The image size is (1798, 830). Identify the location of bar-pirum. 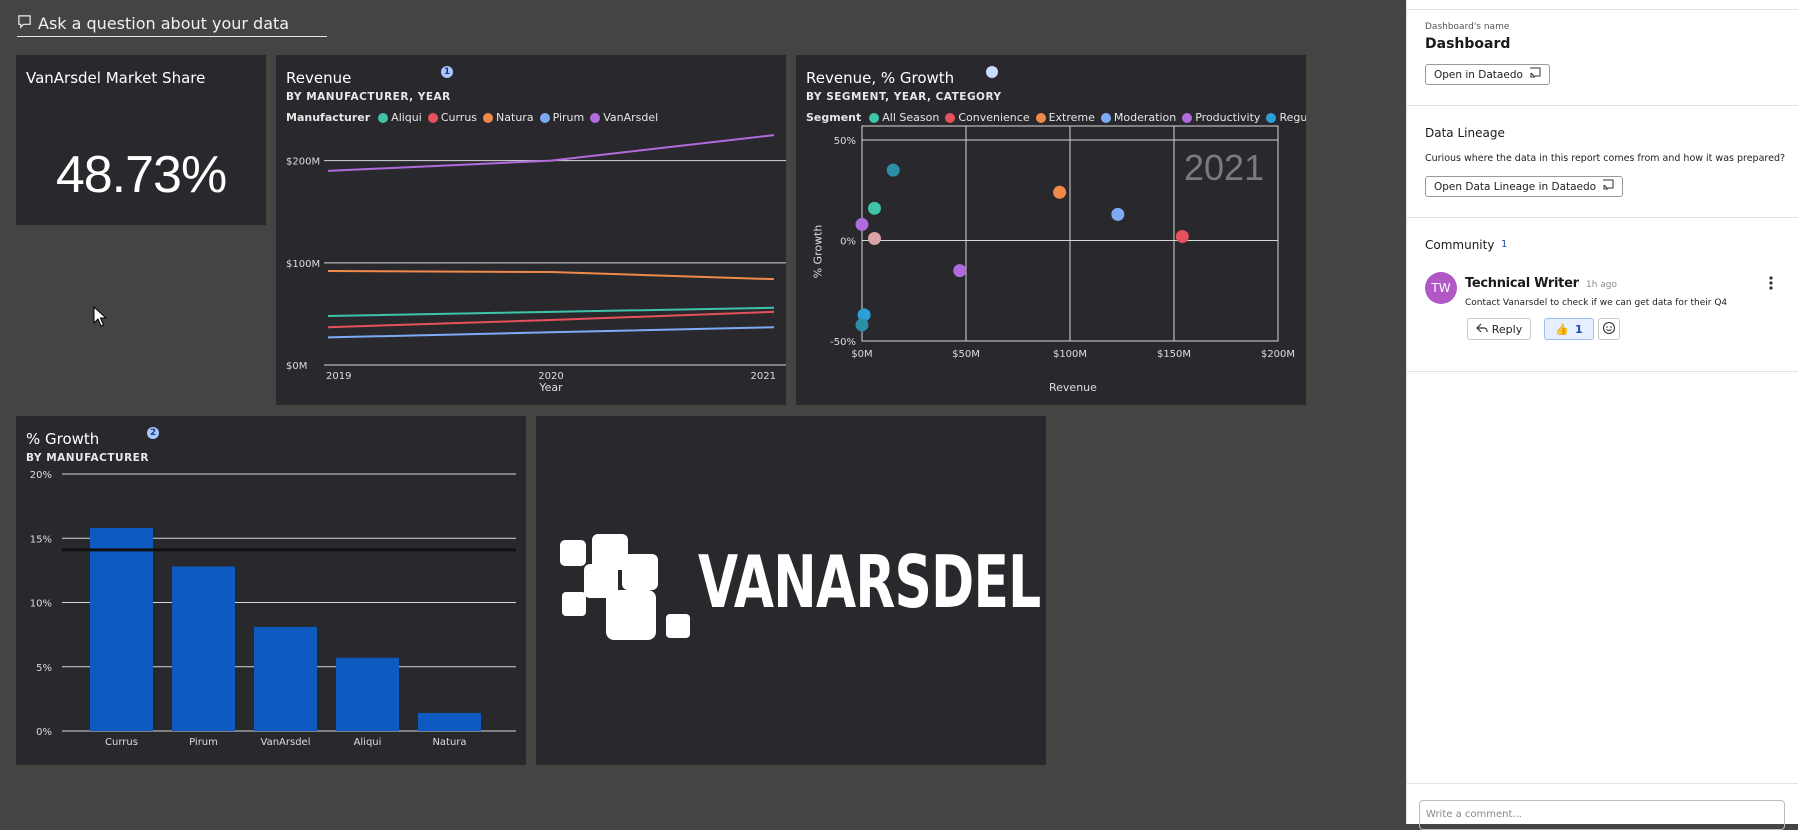
(203, 648).